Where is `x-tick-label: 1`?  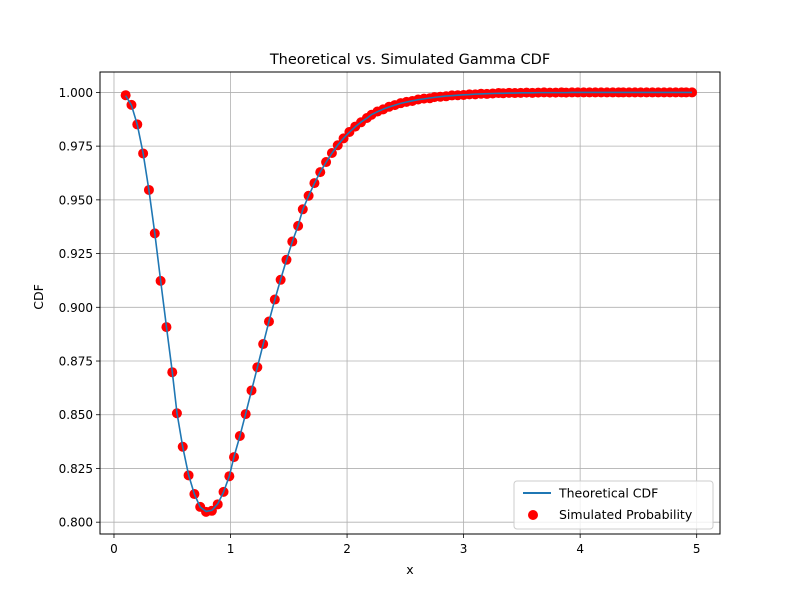 x-tick-label: 1 is located at coordinates (231, 549).